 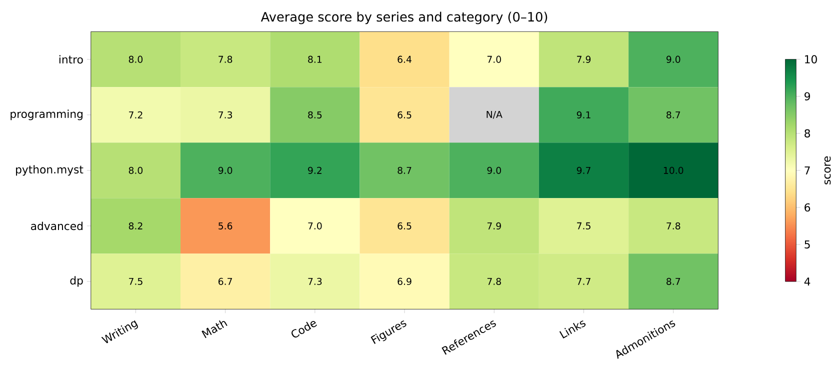 I want to click on color-bar-label: 5, so click(x=807, y=244).